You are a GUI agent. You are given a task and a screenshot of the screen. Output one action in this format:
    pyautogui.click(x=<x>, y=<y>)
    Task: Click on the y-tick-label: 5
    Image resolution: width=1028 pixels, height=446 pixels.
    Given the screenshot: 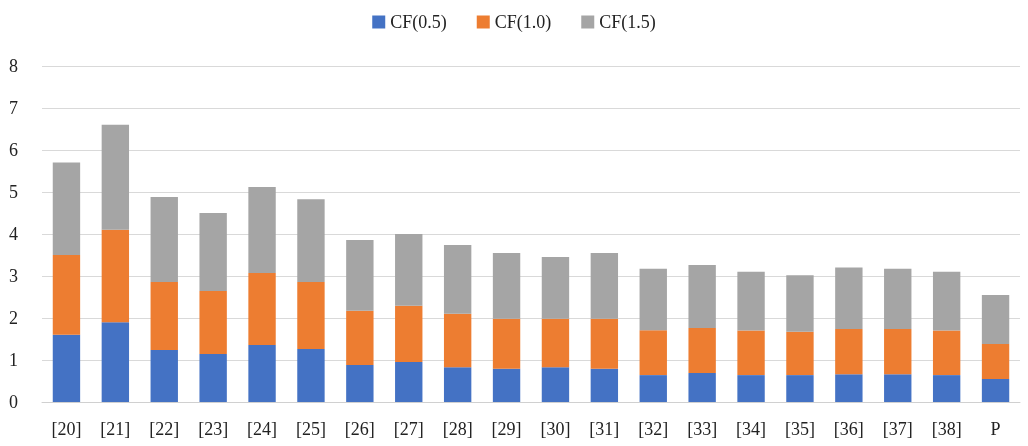 What is the action you would take?
    pyautogui.click(x=13, y=192)
    